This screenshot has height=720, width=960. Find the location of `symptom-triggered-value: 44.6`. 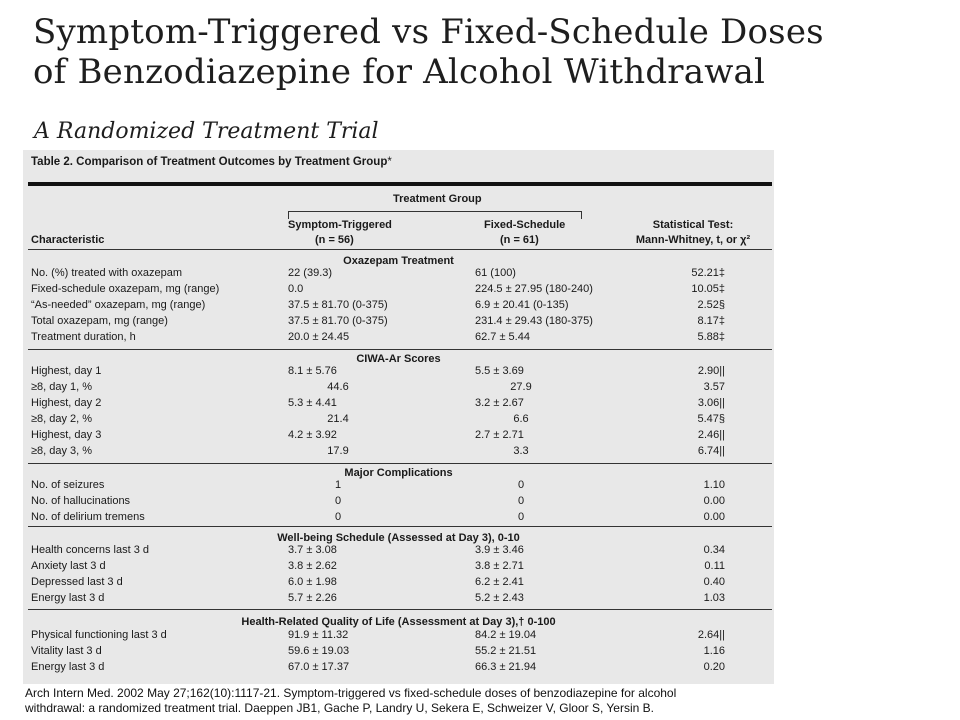

symptom-triggered-value: 44.6 is located at coordinates (338, 387).